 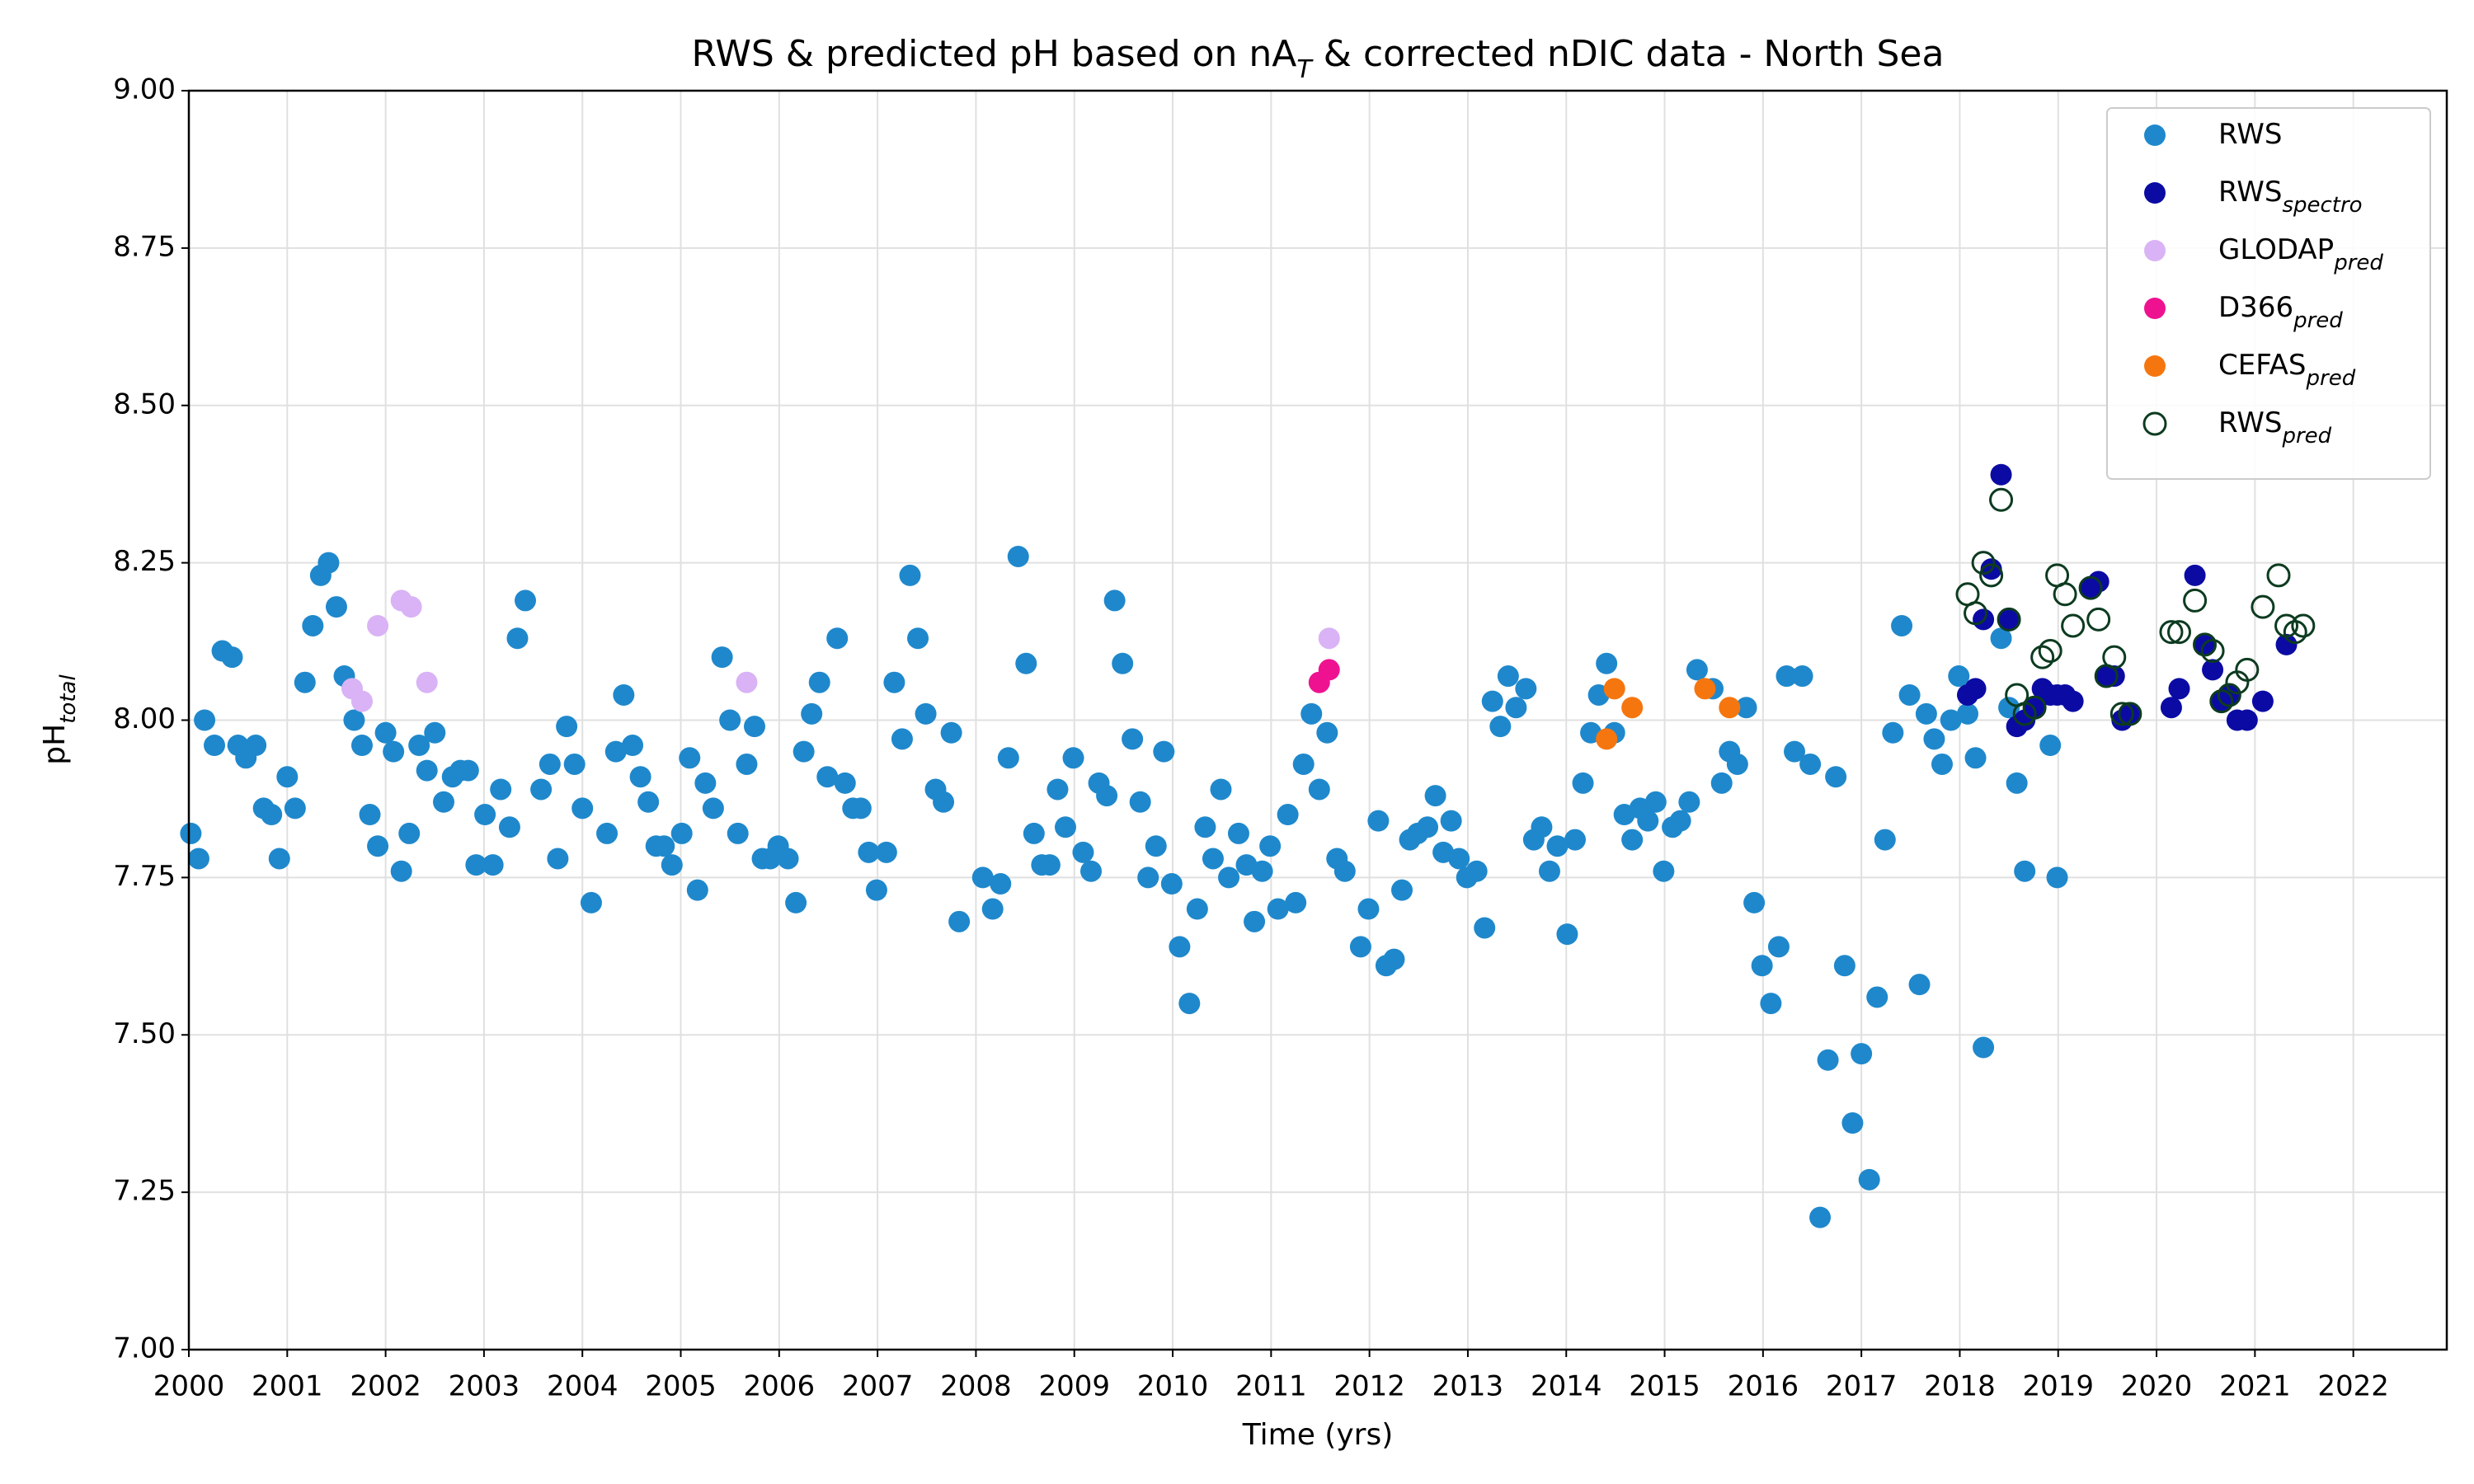 I want to click on x-tick-label: 2003, so click(x=484, y=1386).